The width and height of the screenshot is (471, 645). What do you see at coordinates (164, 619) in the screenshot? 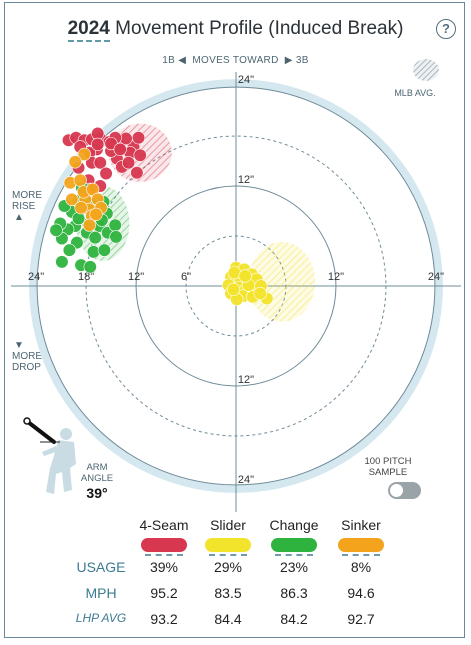
I see `table-cell: 93.2` at bounding box center [164, 619].